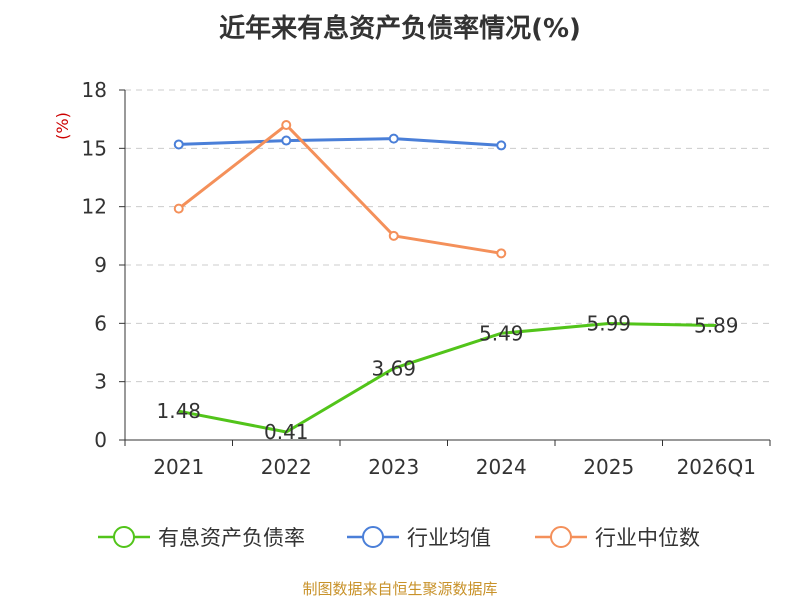 This screenshot has height=600, width=800. Describe the element at coordinates (393, 368) in the screenshot. I see `data-label: 3.69` at that location.